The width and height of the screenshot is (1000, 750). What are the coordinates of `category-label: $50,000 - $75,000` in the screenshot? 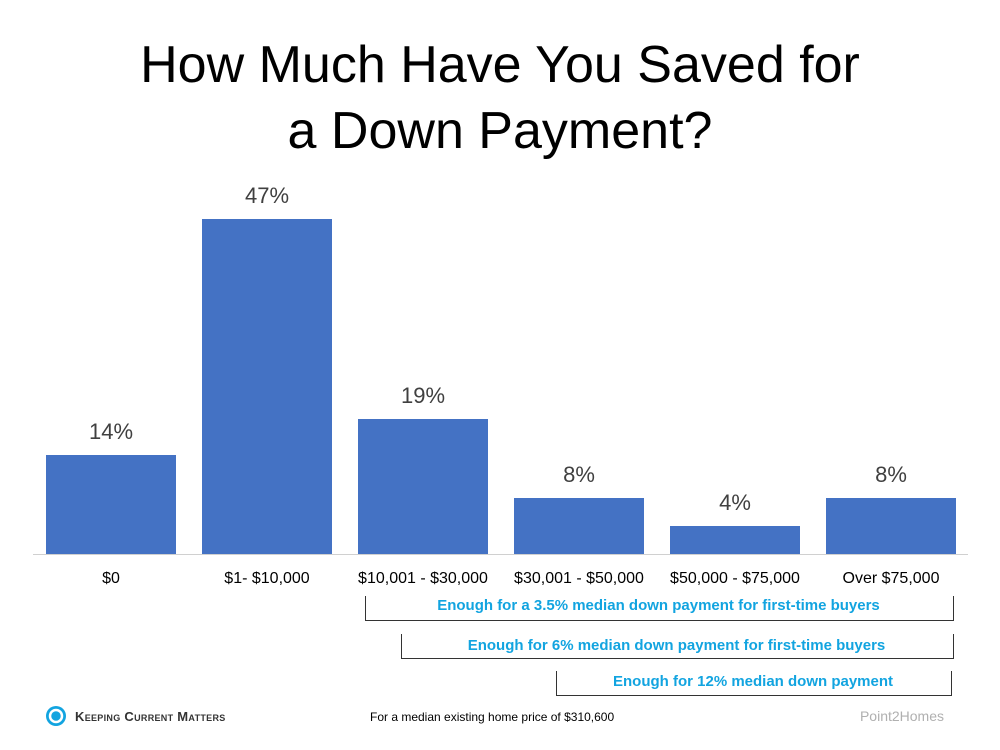 It's located at (735, 578).